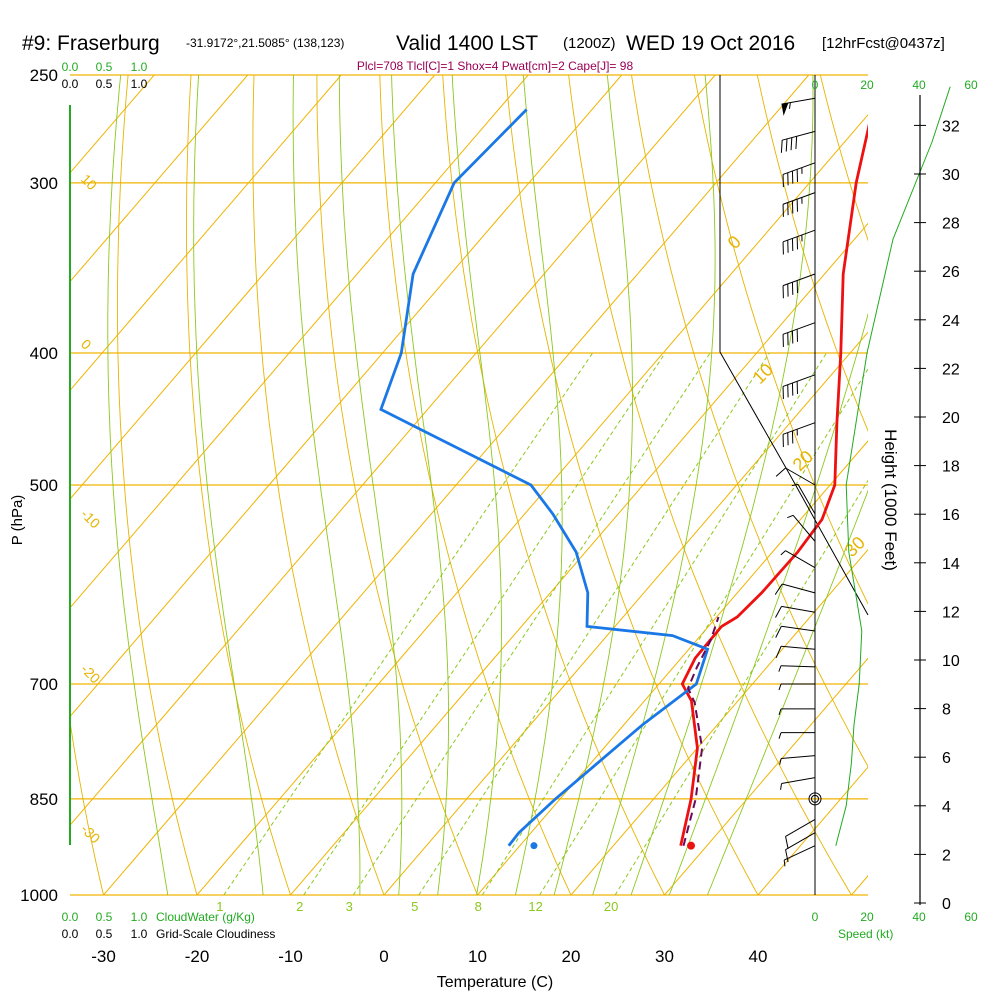  Describe the element at coordinates (104, 84) in the screenshot. I see `cloudiness-scale-top: 0.5` at that location.